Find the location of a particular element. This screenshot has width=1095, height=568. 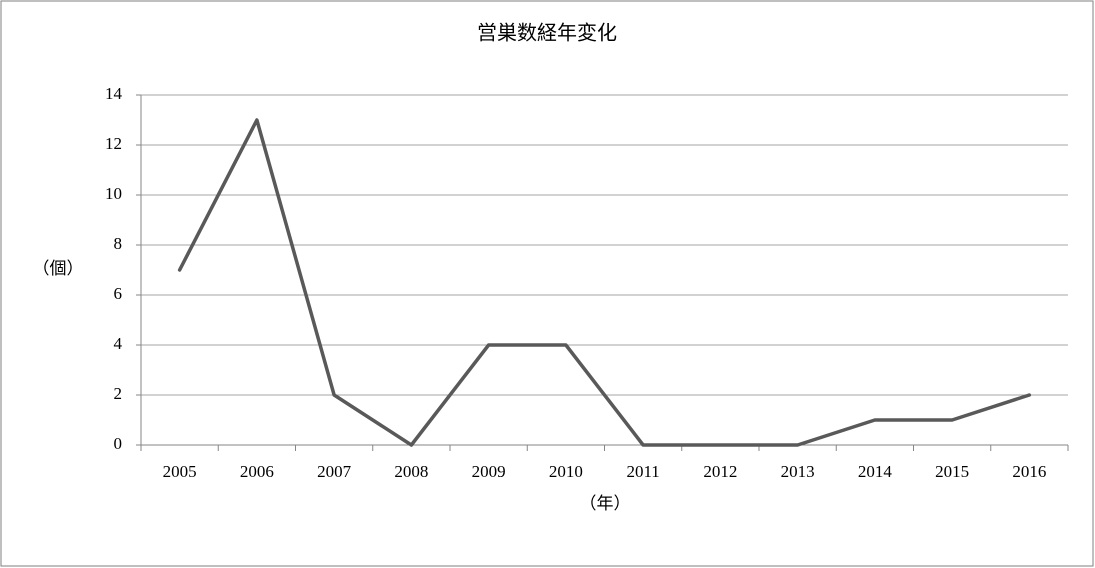

y-axis-label: （個） is located at coordinates (58, 268).